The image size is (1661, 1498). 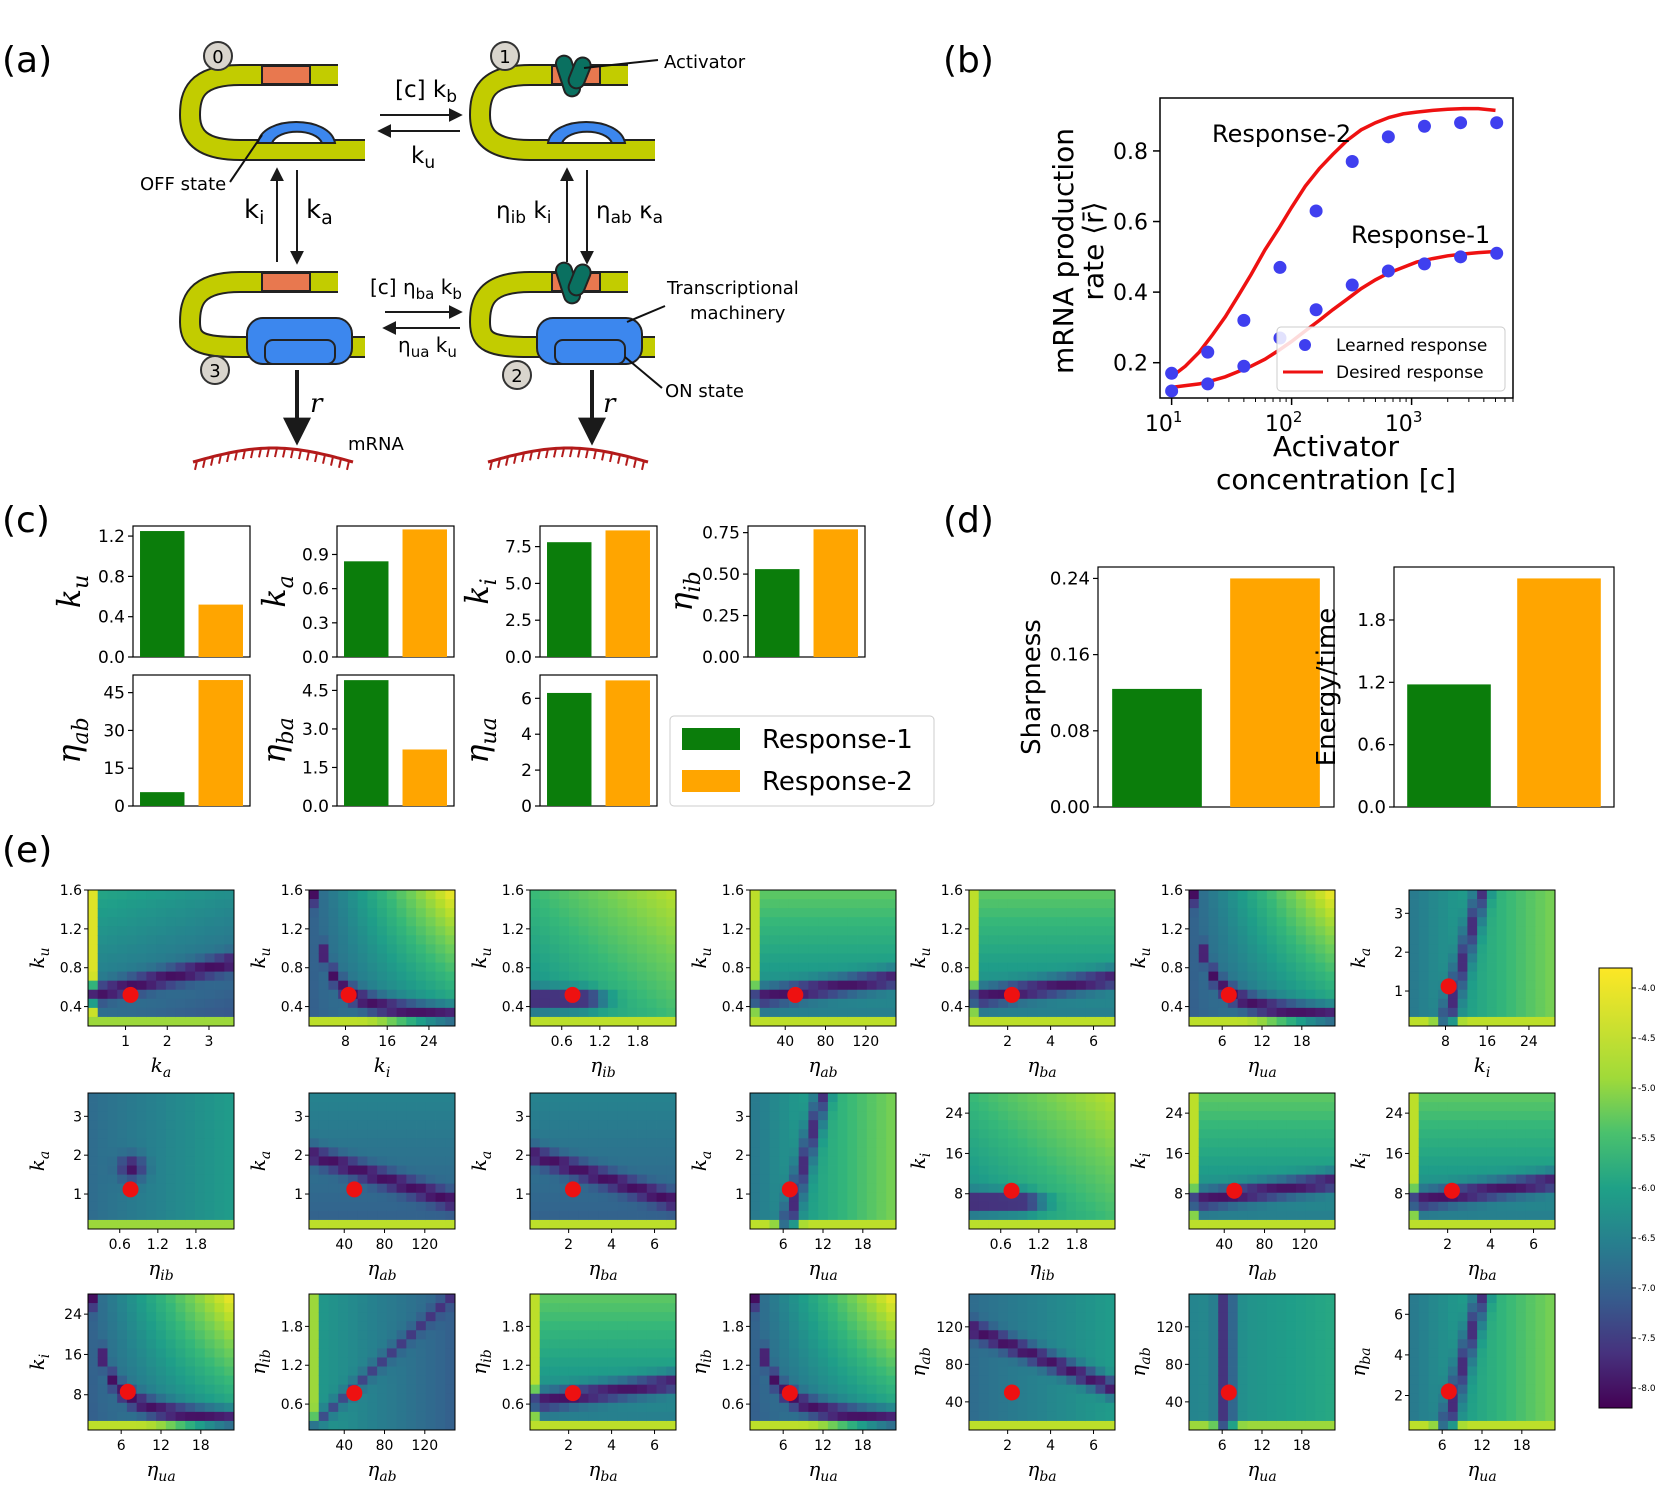 I want to click on xtick-label: 80, so click(x=826, y=1042).